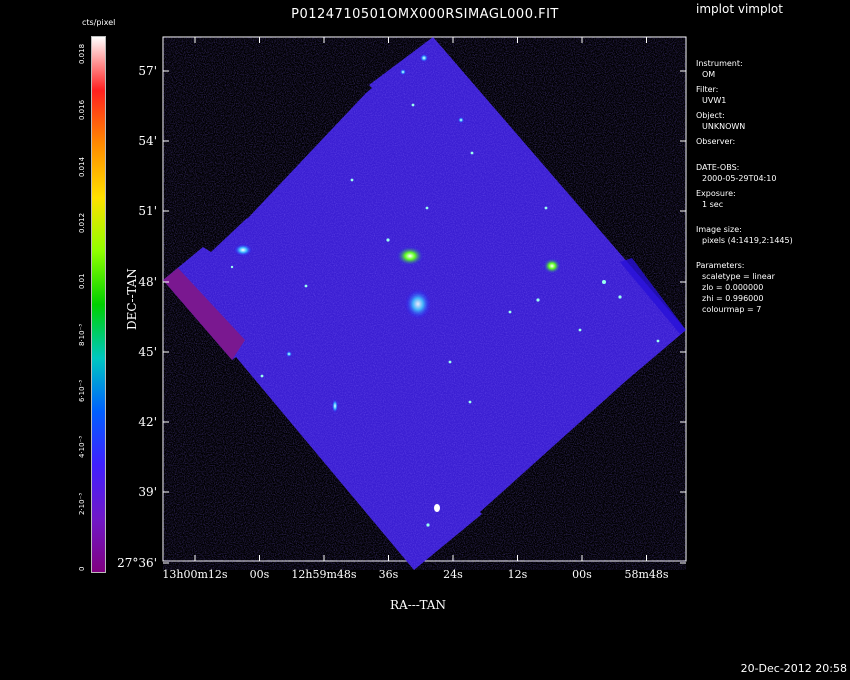 The height and width of the screenshot is (680, 850). I want to click on param-scaletype: scaletype = linear, so click(738, 276).